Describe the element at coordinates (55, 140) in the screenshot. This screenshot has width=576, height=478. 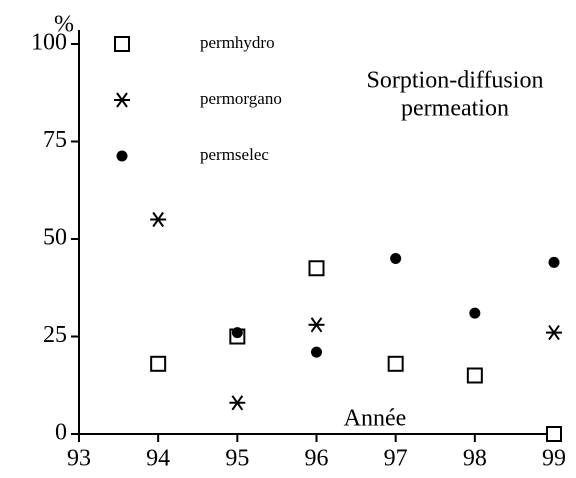
I see `y-tick-label: 75` at that location.